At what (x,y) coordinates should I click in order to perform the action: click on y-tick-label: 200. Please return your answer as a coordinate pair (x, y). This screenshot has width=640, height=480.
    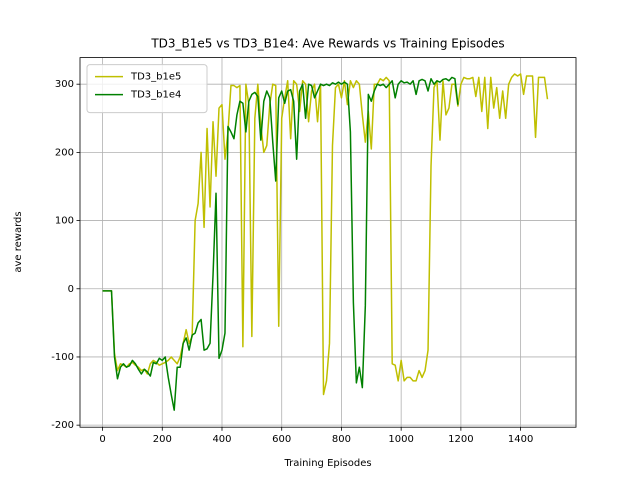
    Looking at the image, I should click on (64, 152).